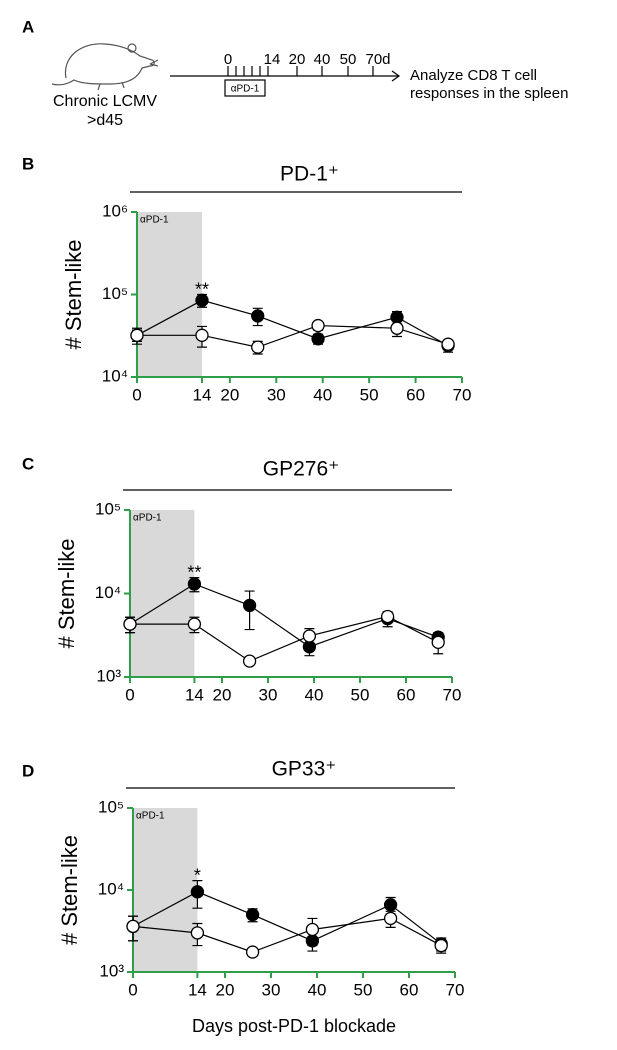 Image resolution: width=617 pixels, height=1050 pixels. What do you see at coordinates (377, 59) in the screenshot?
I see `timeline-tick: 70d` at bounding box center [377, 59].